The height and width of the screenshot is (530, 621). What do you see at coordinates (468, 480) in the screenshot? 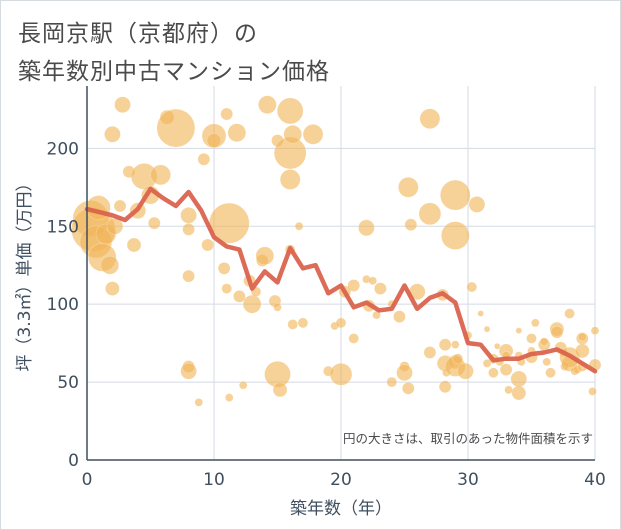
I see `x-tick-label: 30` at bounding box center [468, 480].